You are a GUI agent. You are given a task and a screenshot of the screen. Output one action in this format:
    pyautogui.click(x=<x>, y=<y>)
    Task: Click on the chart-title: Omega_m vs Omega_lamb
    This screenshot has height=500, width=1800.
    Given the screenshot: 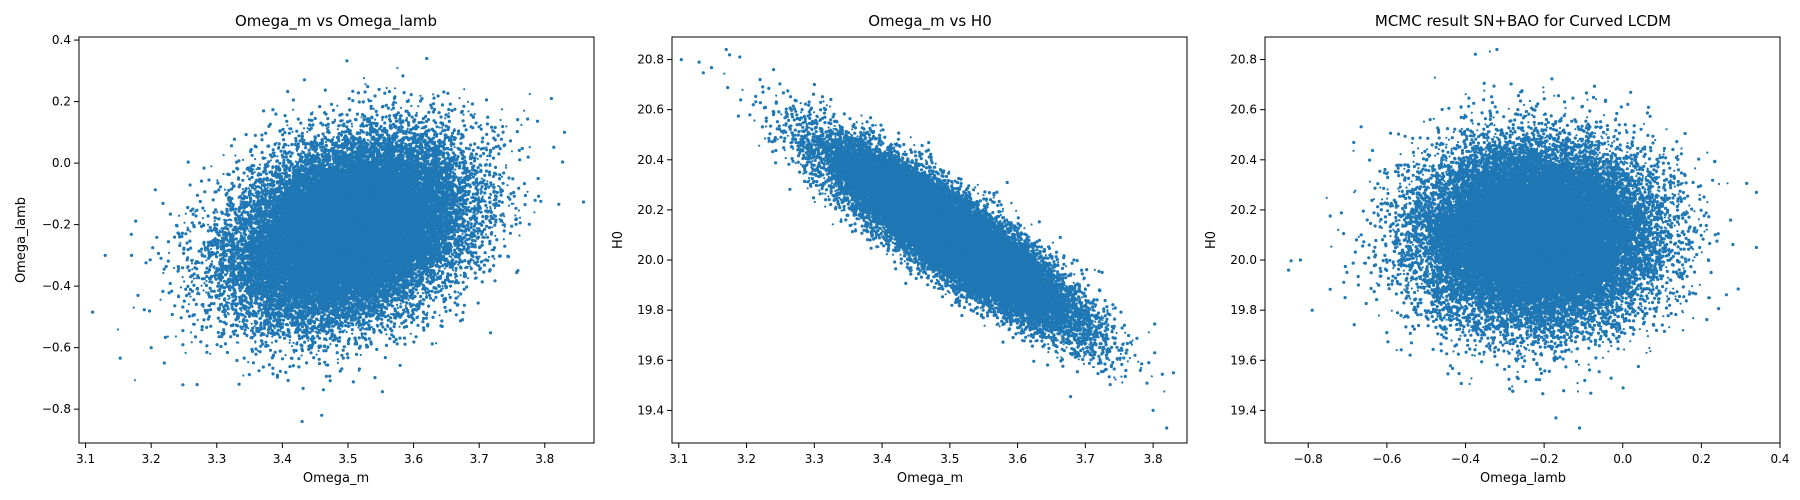 What is the action you would take?
    pyautogui.click(x=336, y=21)
    